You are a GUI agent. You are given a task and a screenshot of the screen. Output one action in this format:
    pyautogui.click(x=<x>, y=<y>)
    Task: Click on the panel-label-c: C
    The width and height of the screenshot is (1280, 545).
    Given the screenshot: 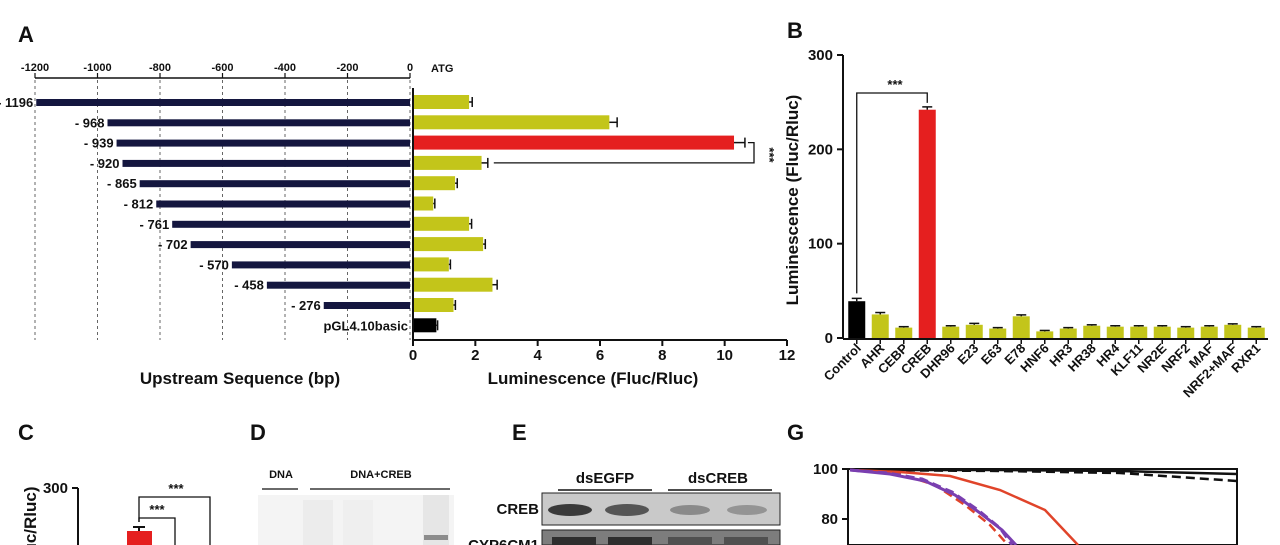 What is the action you would take?
    pyautogui.click(x=26, y=432)
    